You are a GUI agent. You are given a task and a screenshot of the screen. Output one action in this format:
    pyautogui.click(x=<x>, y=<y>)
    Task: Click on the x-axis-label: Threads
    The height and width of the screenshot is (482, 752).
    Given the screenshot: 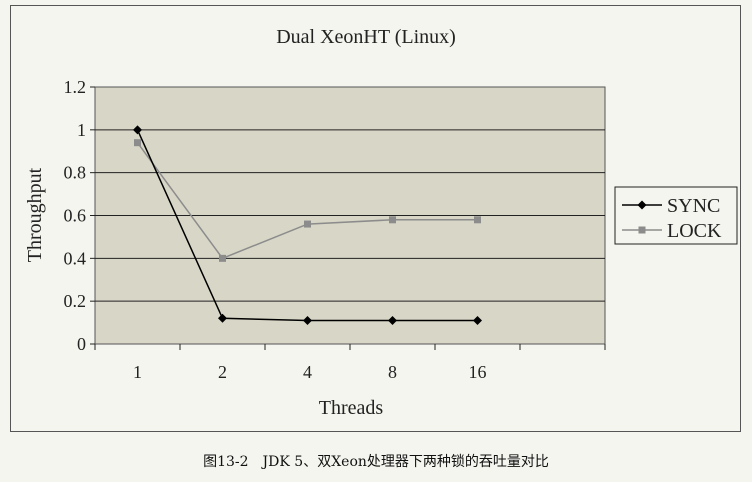 What is the action you would take?
    pyautogui.click(x=351, y=408)
    